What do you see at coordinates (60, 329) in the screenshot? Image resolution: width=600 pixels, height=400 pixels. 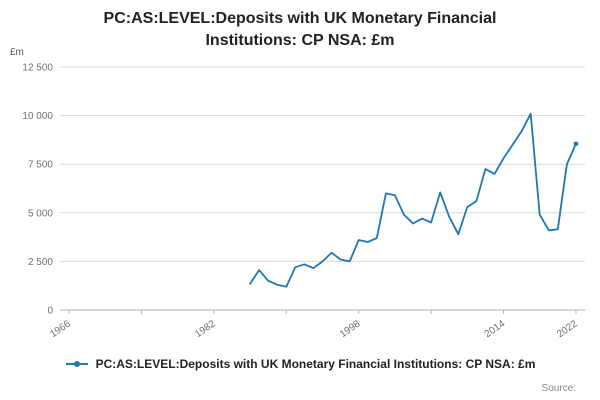 I see `svg-text: 1966` at bounding box center [60, 329].